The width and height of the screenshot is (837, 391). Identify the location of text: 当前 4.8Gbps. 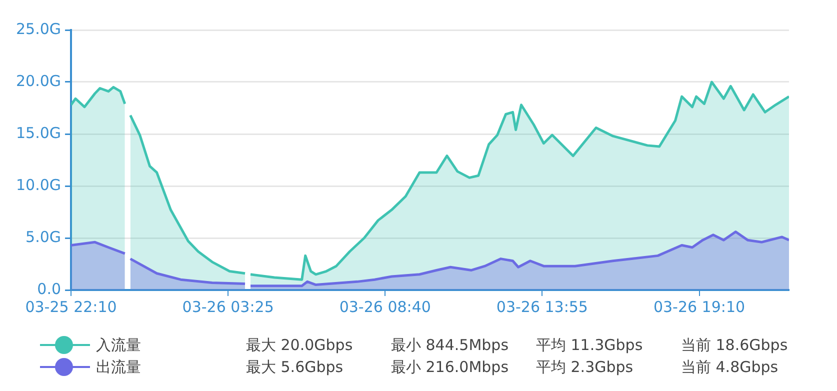
(730, 367).